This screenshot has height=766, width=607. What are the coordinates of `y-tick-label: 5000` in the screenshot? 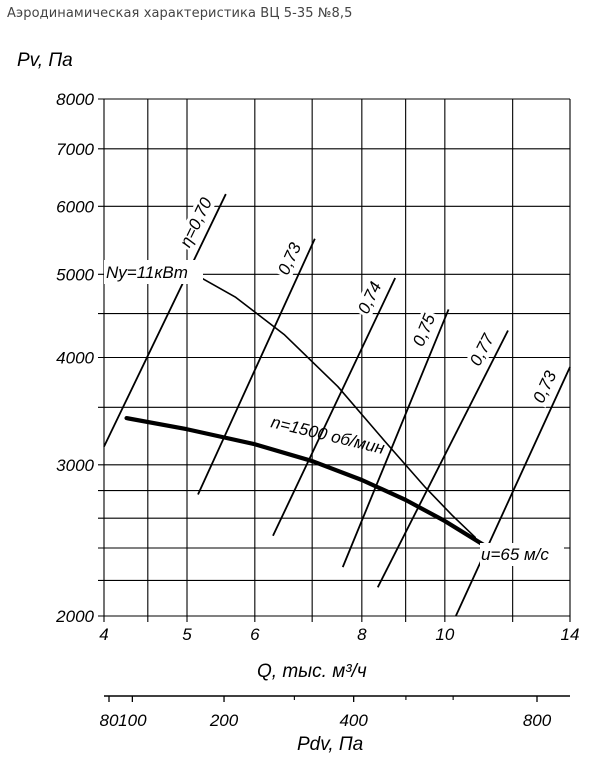 It's located at (75, 274).